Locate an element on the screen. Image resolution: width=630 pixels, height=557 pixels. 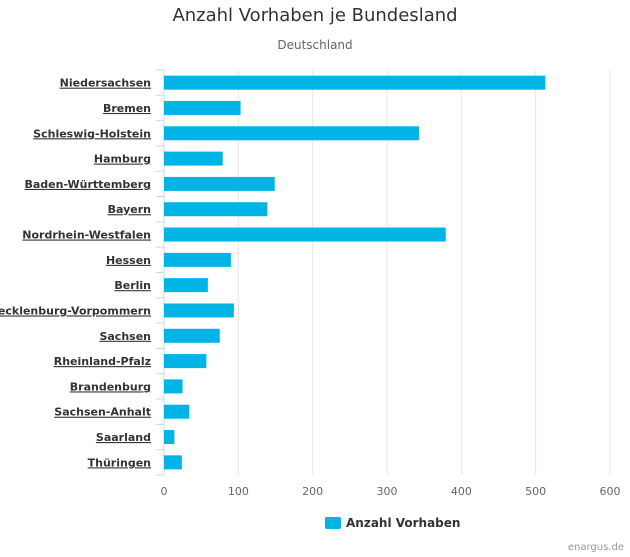
x-tick-label: 300 is located at coordinates (387, 491).